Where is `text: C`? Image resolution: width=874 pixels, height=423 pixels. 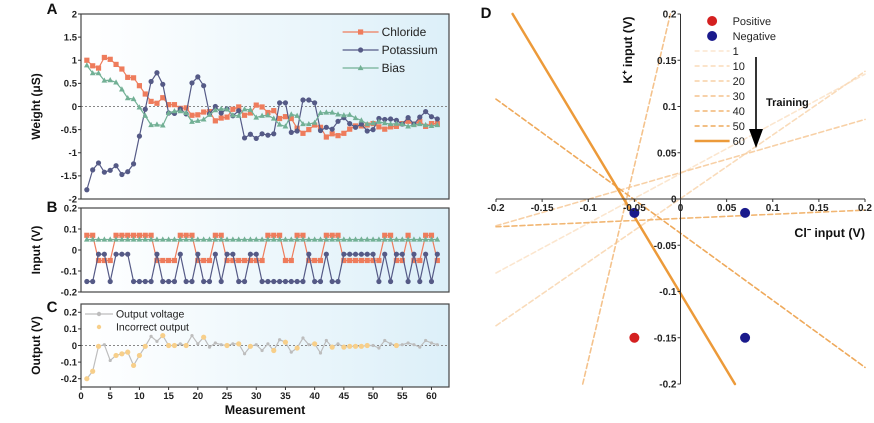 text: C is located at coordinates (52, 307).